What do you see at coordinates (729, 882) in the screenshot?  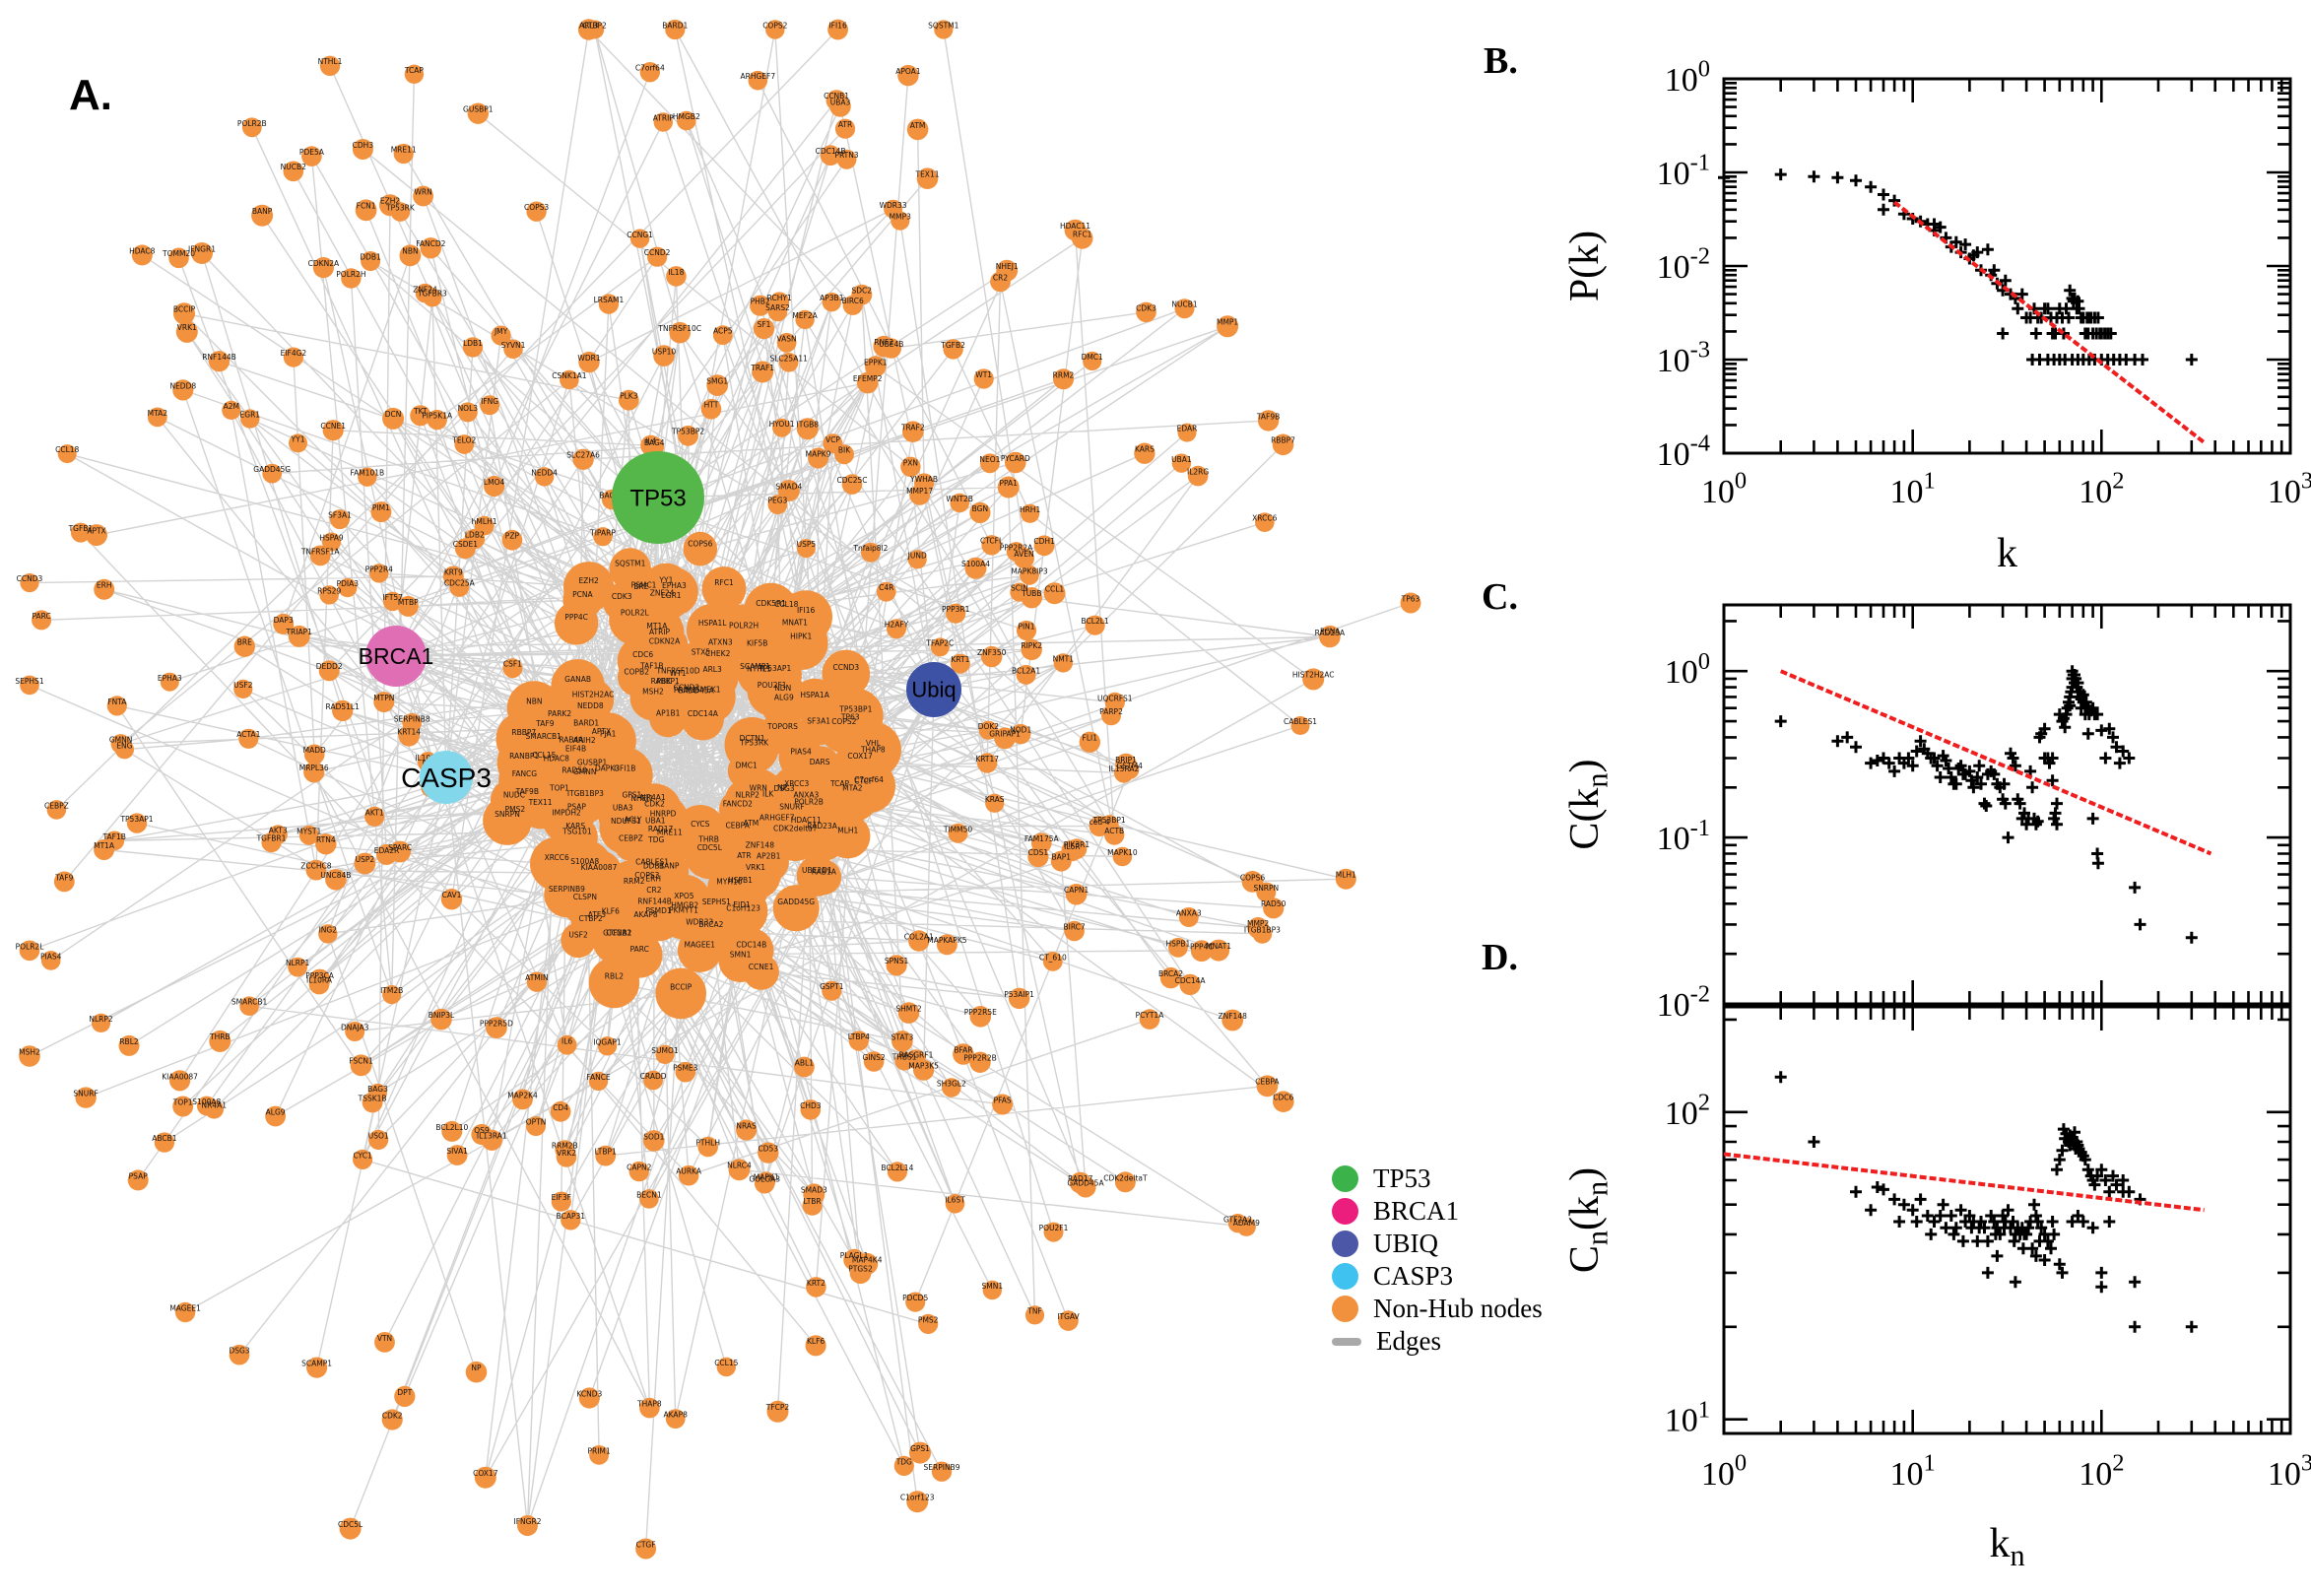 I see `svg-text: MYH10` at bounding box center [729, 882].